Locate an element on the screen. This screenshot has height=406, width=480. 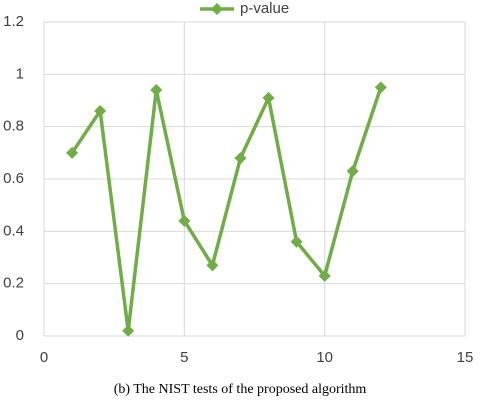
x-tick-label: 15 is located at coordinates (465, 357).